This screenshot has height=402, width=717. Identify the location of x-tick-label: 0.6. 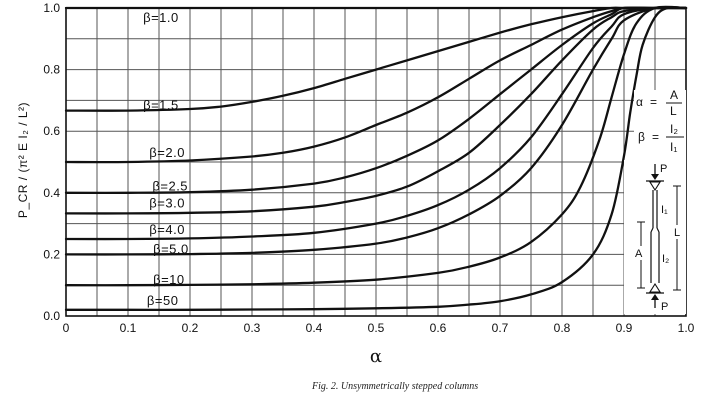
(438, 328).